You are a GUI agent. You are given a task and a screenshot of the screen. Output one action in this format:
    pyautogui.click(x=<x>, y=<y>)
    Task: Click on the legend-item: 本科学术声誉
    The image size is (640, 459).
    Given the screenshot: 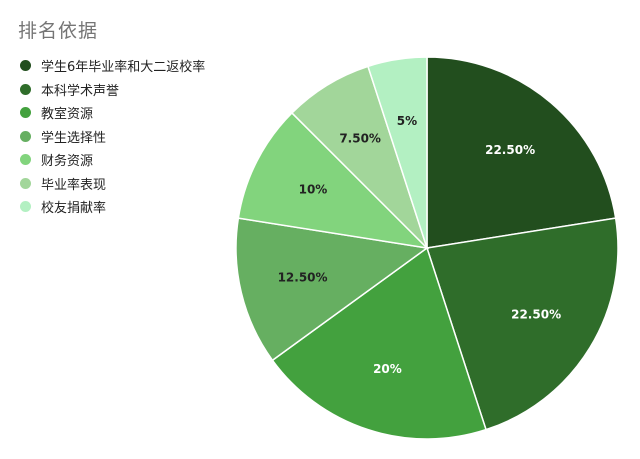 What is the action you would take?
    pyautogui.click(x=112, y=90)
    